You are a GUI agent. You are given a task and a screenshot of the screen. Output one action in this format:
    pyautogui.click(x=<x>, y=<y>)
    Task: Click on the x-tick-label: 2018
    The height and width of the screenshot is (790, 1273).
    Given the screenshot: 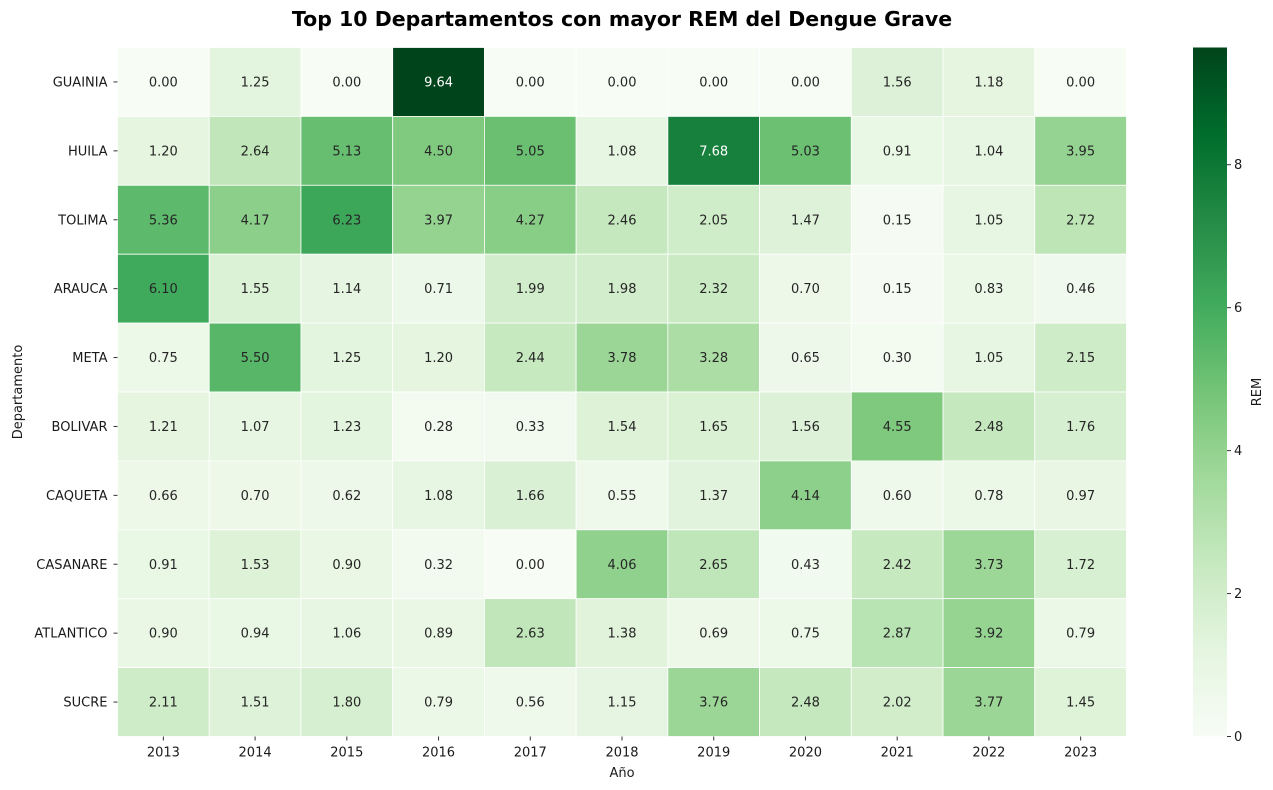 What is the action you would take?
    pyautogui.click(x=621, y=753)
    